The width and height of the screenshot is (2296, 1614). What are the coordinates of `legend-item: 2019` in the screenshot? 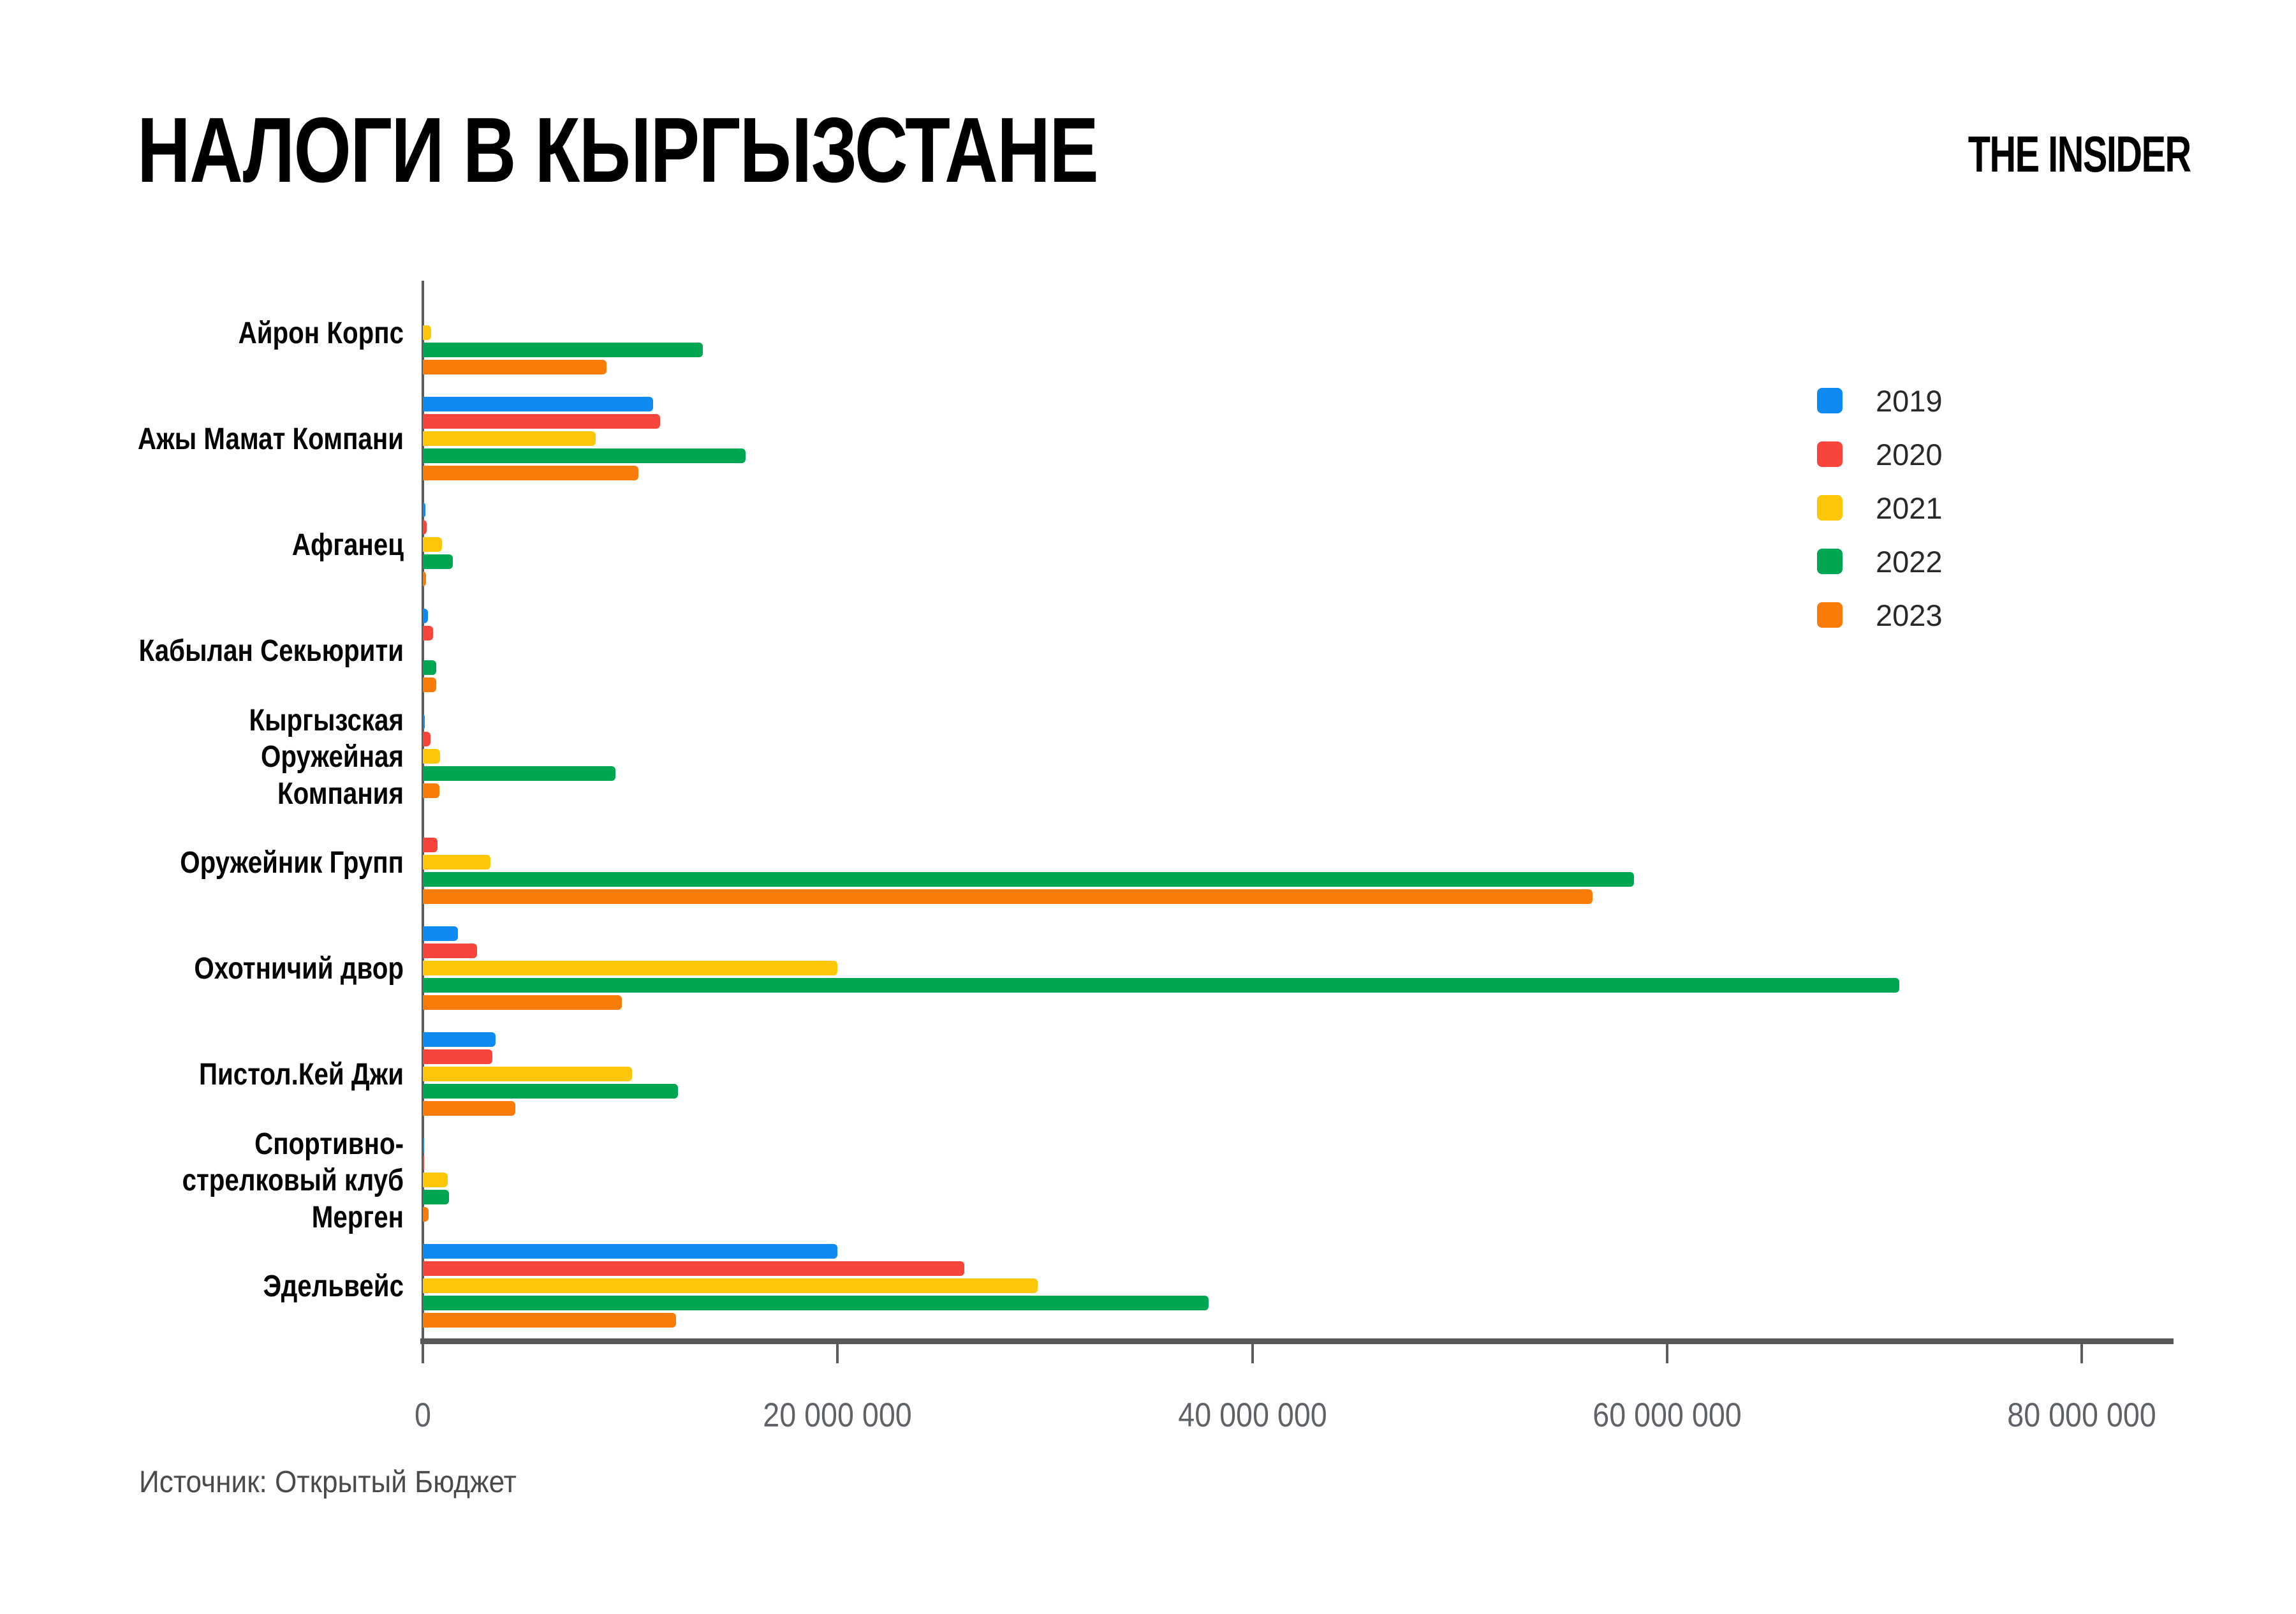 It's located at (1880, 401).